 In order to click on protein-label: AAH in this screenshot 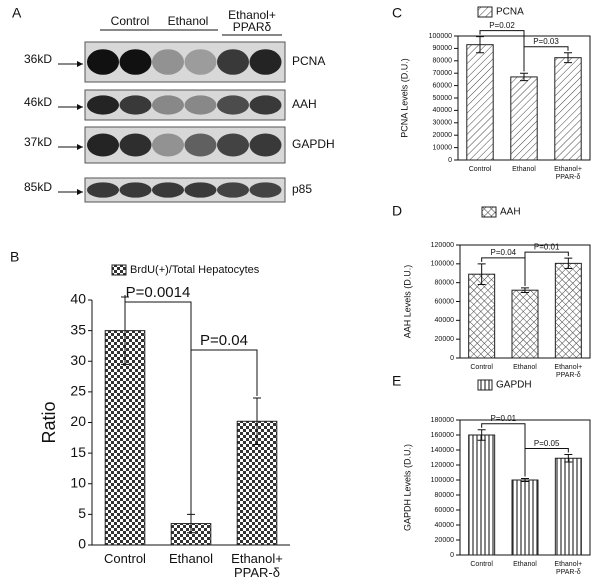, I will do `click(304, 104)`.